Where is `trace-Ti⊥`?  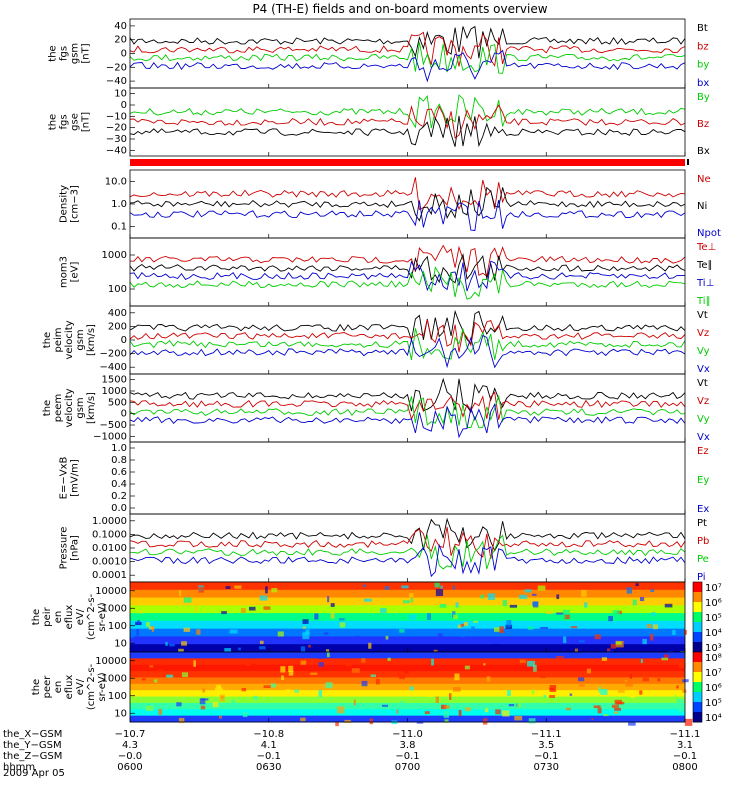
trace-Ti⊥ is located at coordinates (407, 276).